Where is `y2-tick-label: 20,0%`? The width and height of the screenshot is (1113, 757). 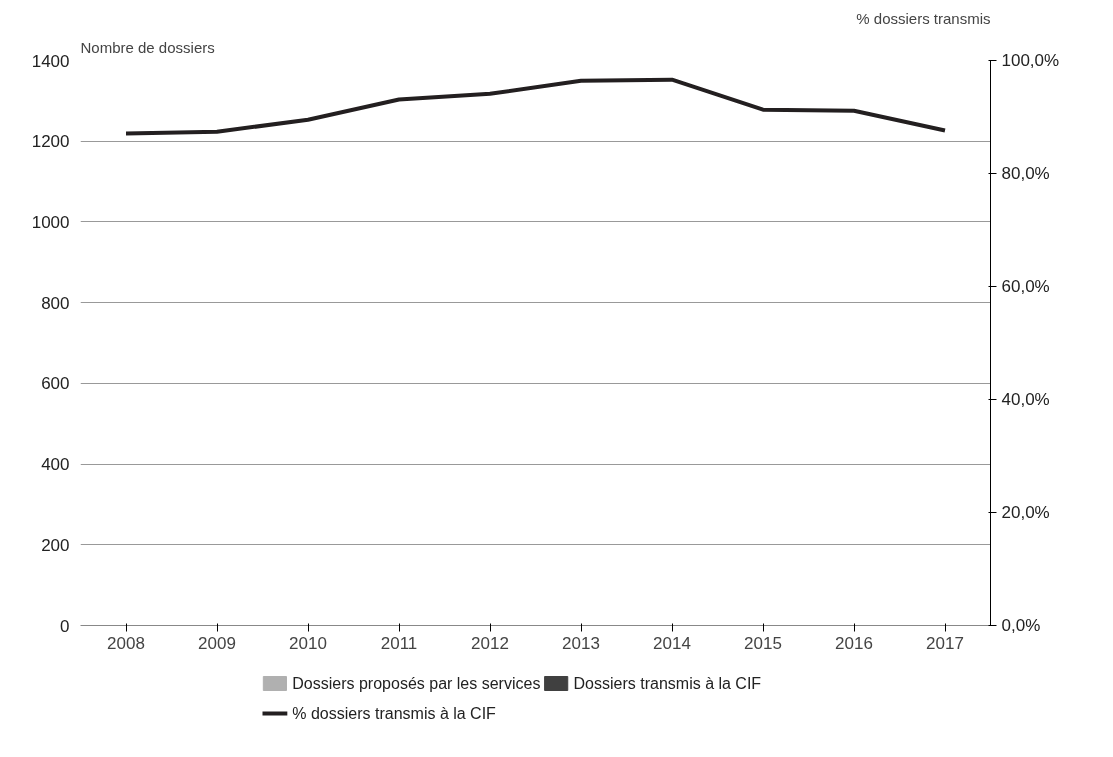 y2-tick-label: 20,0% is located at coordinates (1025, 512).